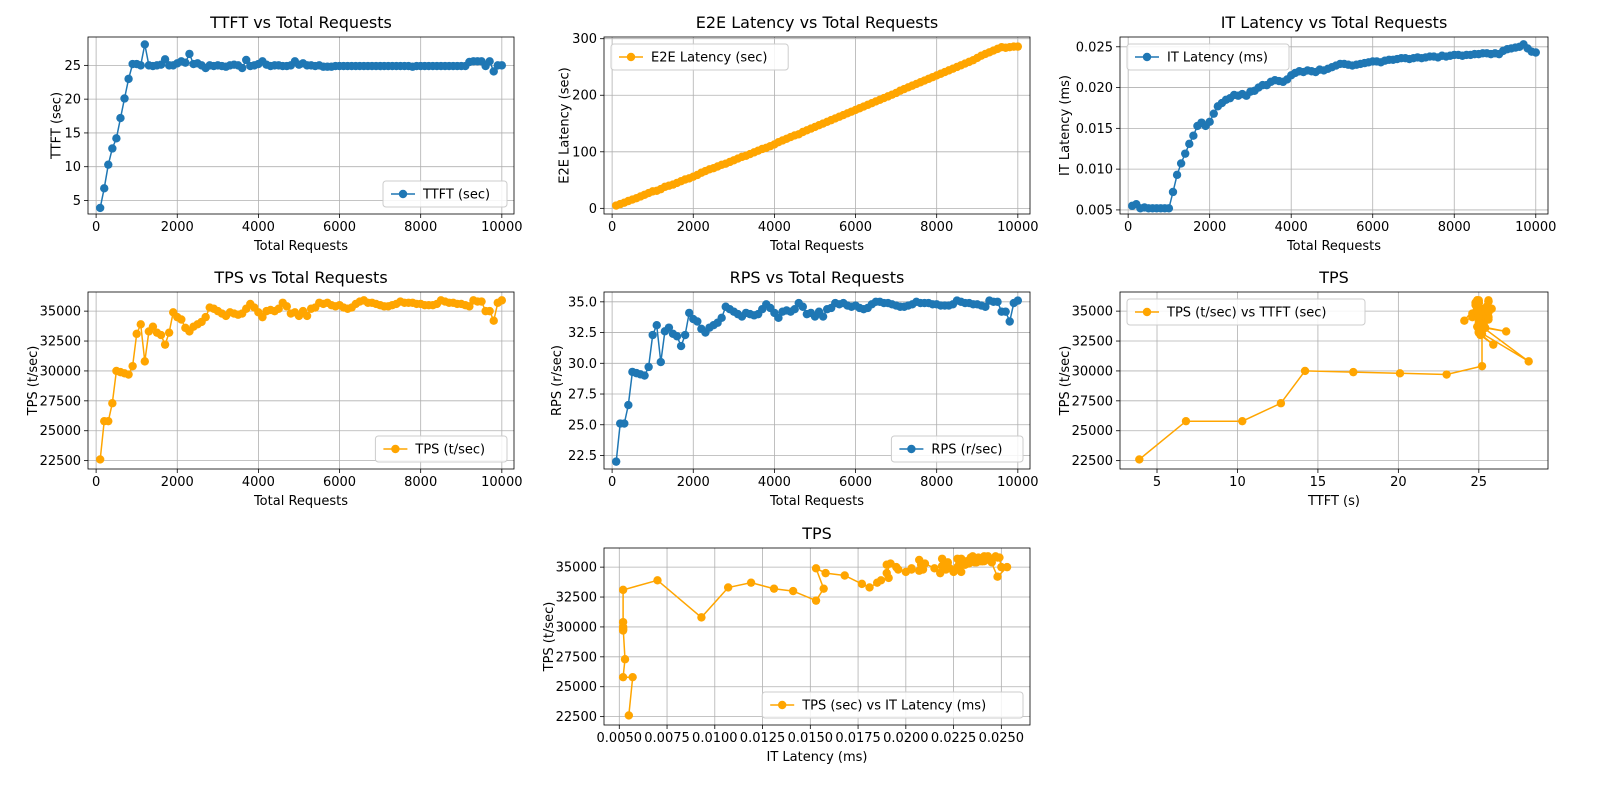 The height and width of the screenshot is (800, 1600). Describe the element at coordinates (576, 717) in the screenshot. I see `y-tick-label: 22500` at that location.